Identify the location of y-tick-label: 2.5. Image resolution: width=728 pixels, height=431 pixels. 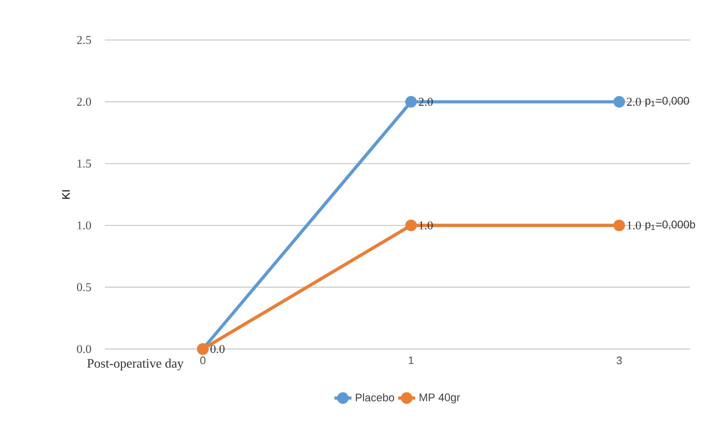
(84, 40).